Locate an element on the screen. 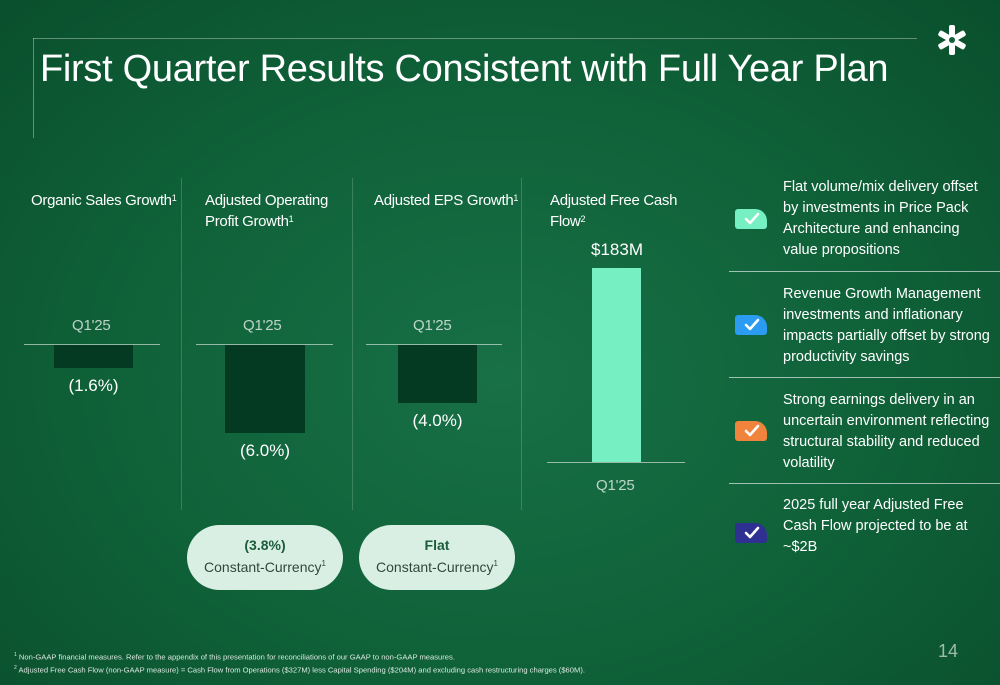 This screenshot has height=685, width=1000. operating-profit-bar is located at coordinates (265, 389).